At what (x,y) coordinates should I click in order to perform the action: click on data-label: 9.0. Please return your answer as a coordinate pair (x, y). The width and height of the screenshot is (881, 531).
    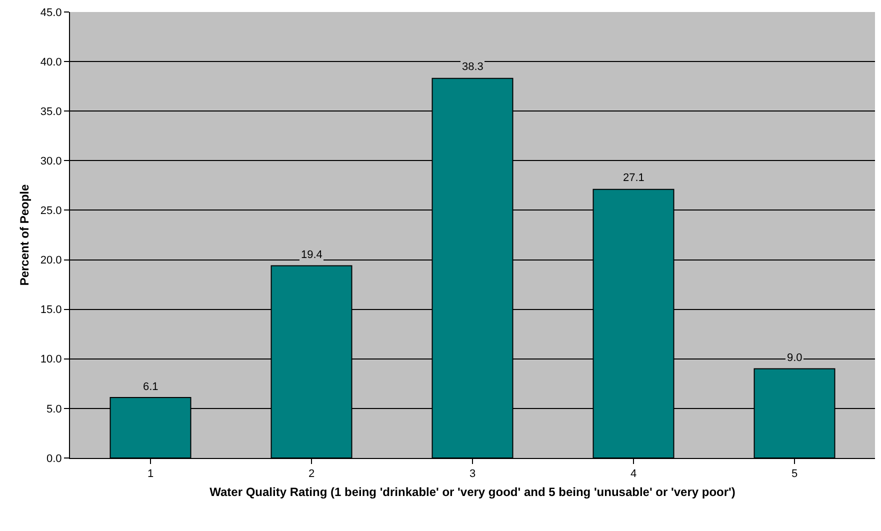
    Looking at the image, I should click on (794, 358).